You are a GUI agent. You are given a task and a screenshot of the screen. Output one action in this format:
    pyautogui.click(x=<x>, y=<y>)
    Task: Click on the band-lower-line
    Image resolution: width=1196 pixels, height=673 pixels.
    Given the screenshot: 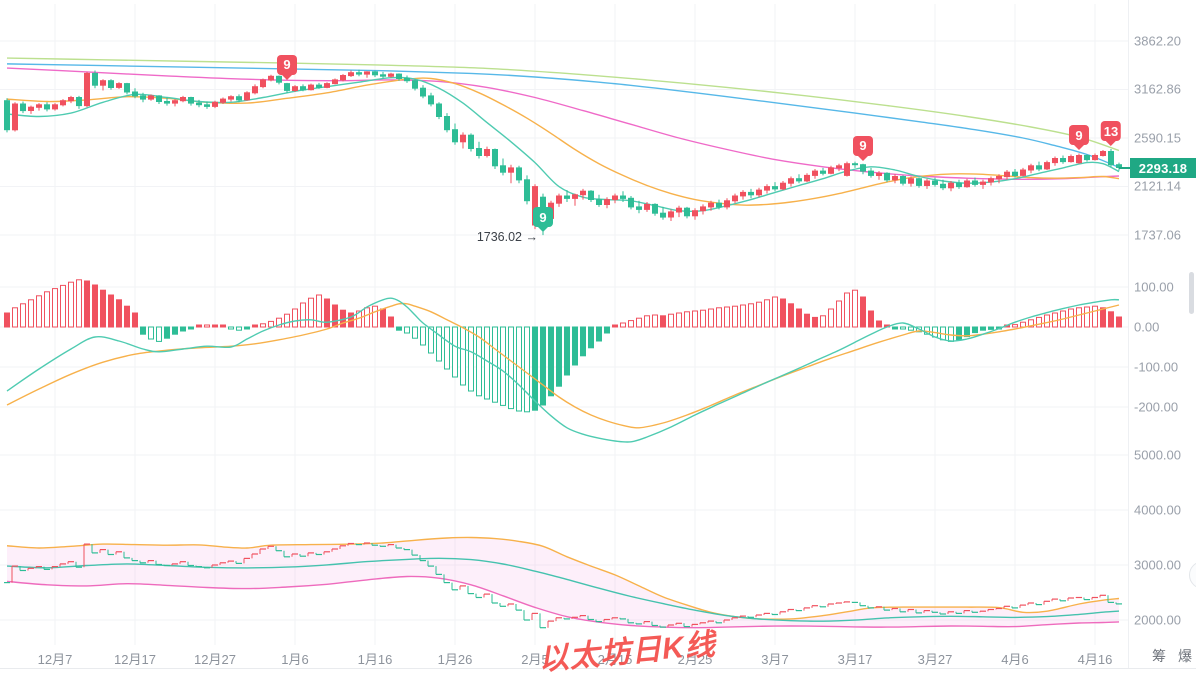 What is the action you would take?
    pyautogui.click(x=563, y=602)
    